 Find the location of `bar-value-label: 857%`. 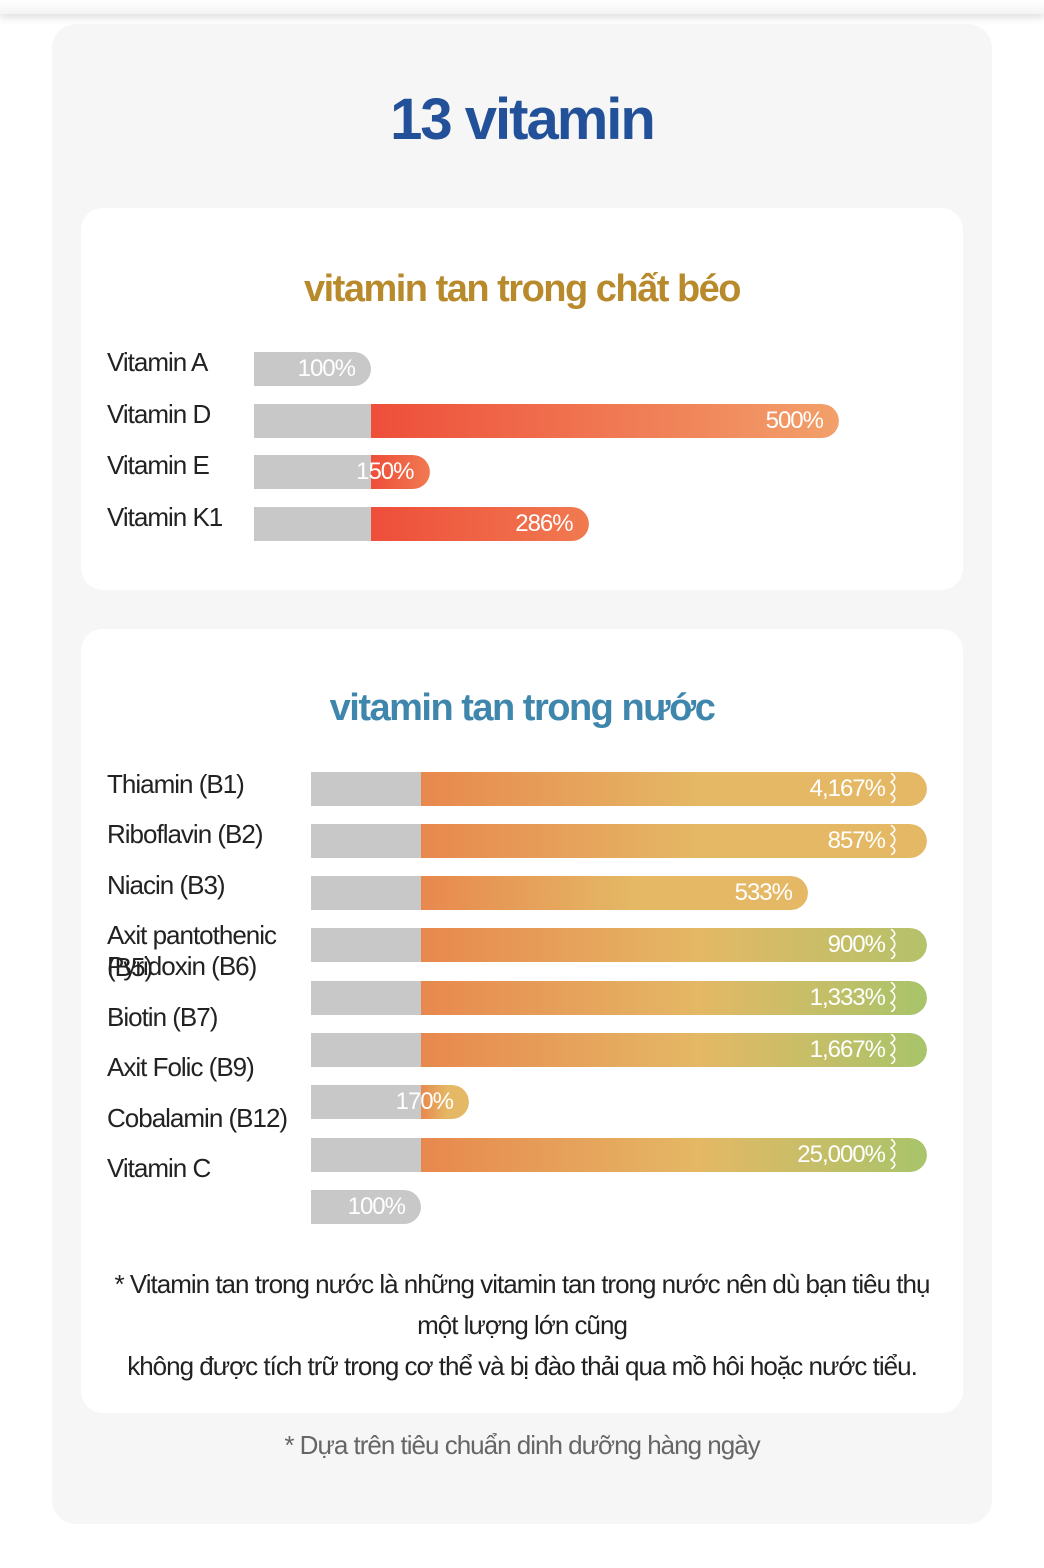

bar-value-label: 857% is located at coordinates (856, 840).